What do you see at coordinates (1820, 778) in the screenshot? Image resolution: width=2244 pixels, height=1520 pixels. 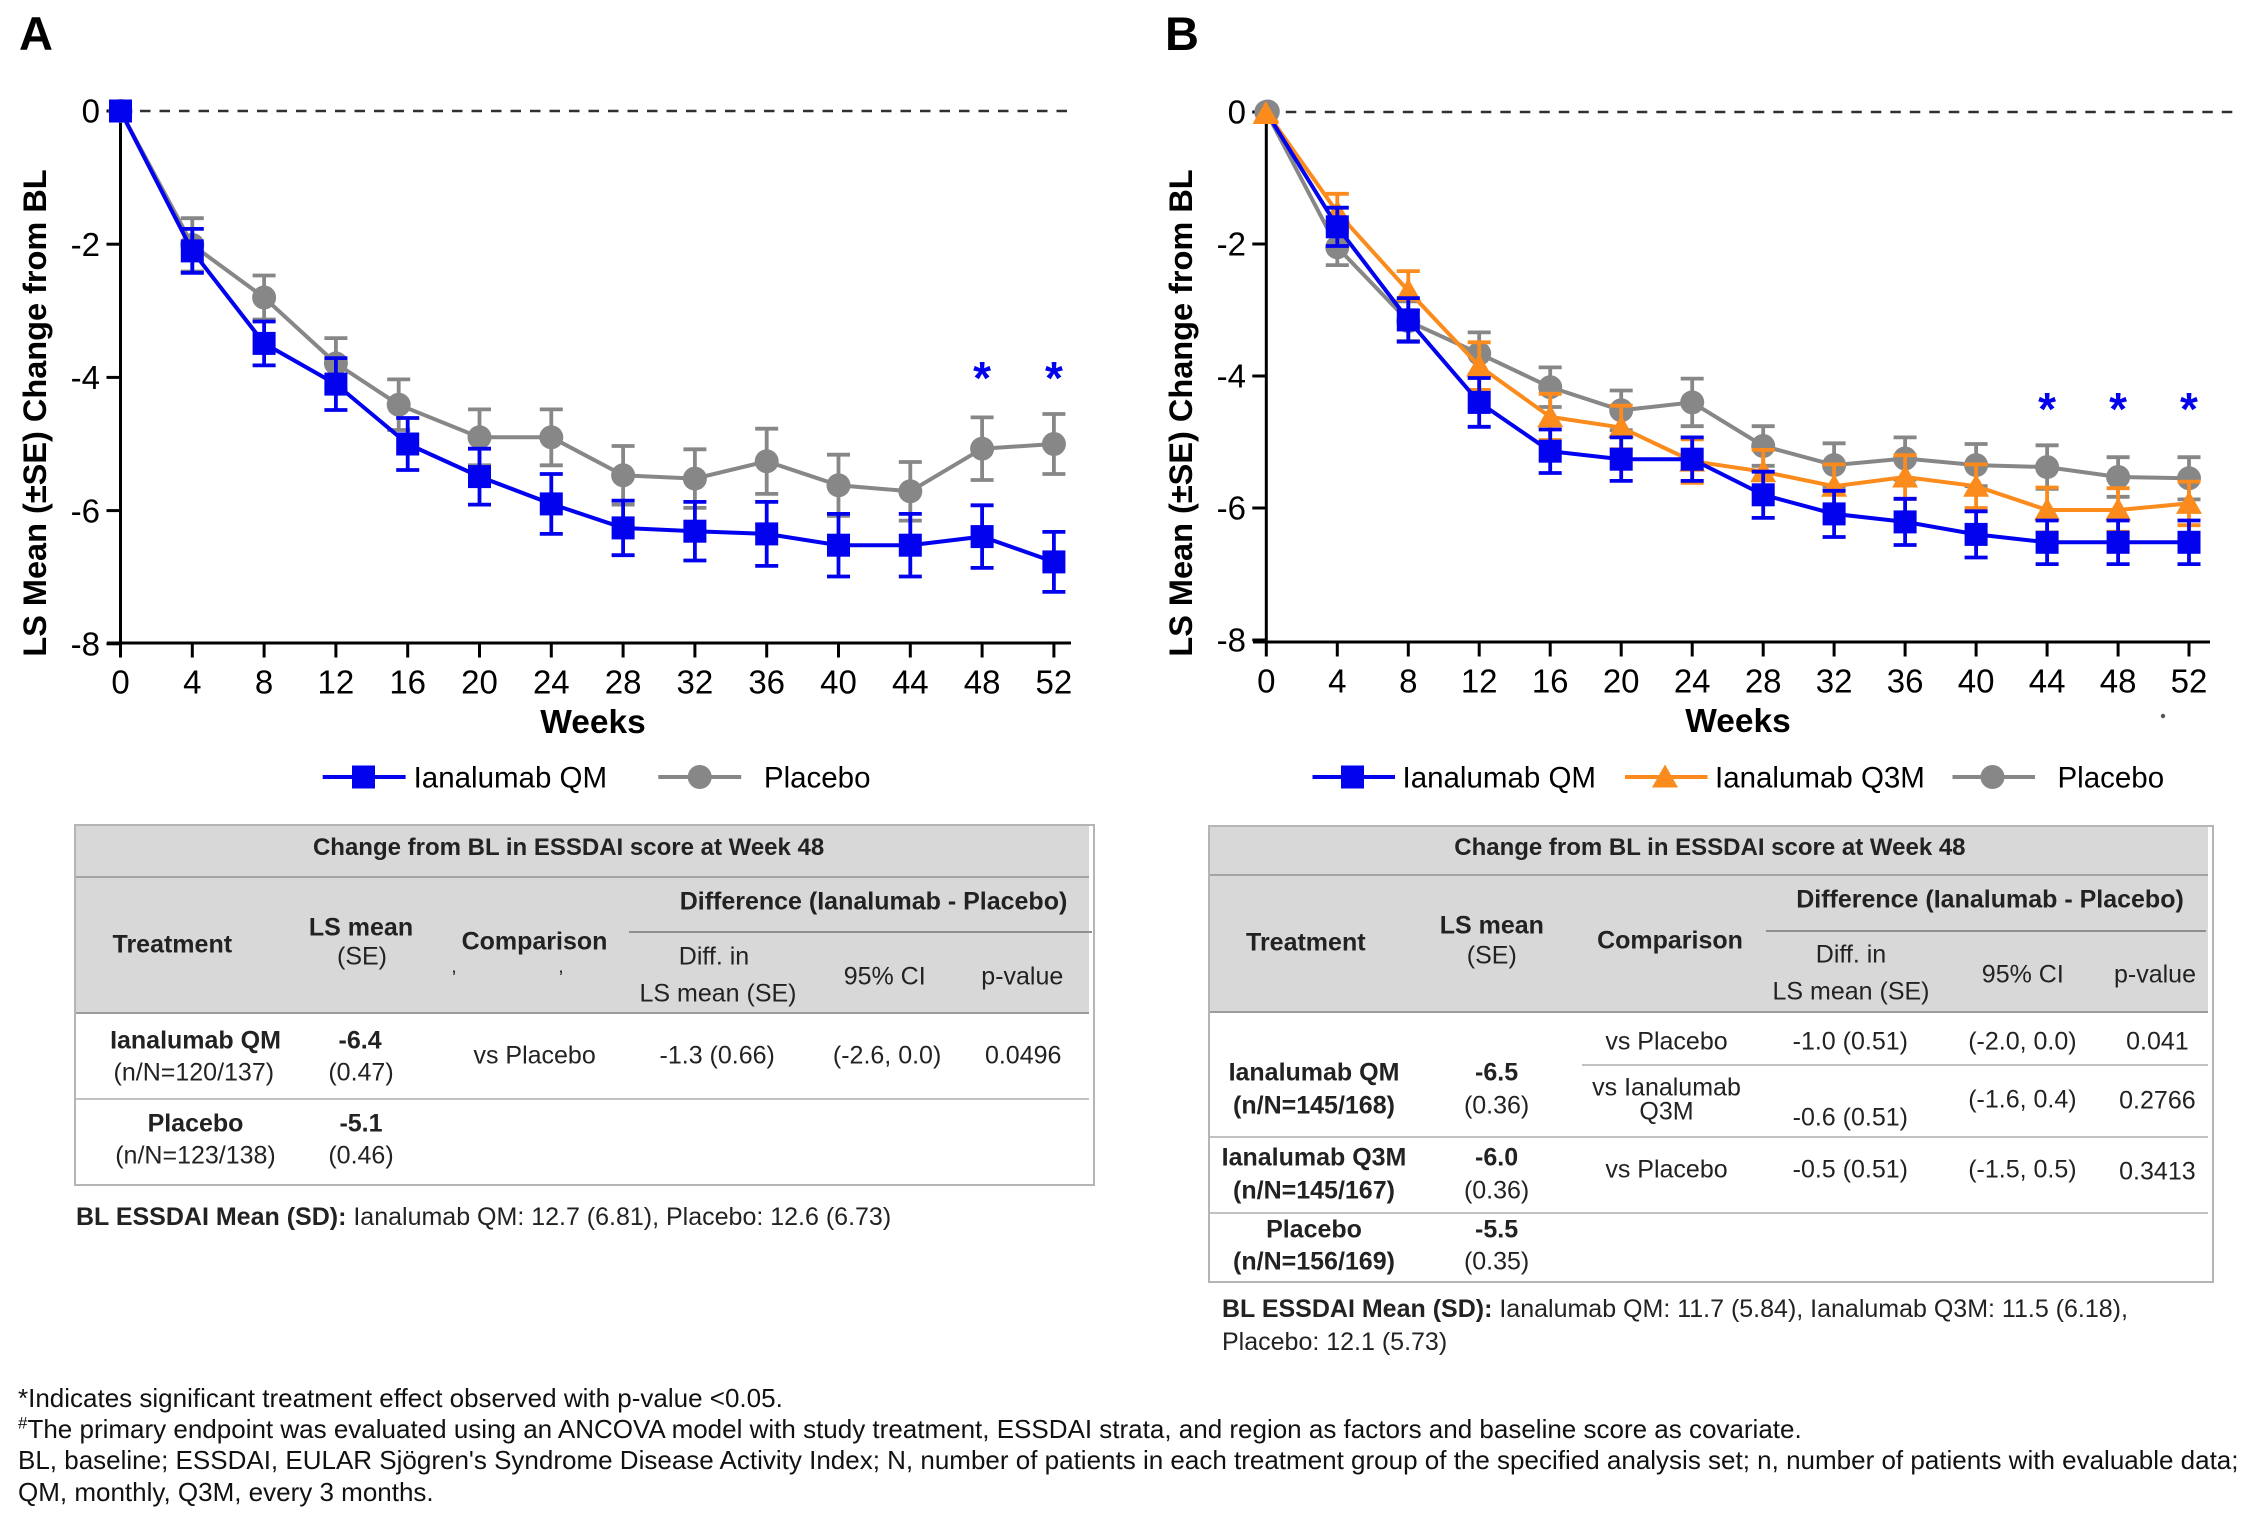 I see `svg-text: Ianalumab Q3M` at bounding box center [1820, 778].